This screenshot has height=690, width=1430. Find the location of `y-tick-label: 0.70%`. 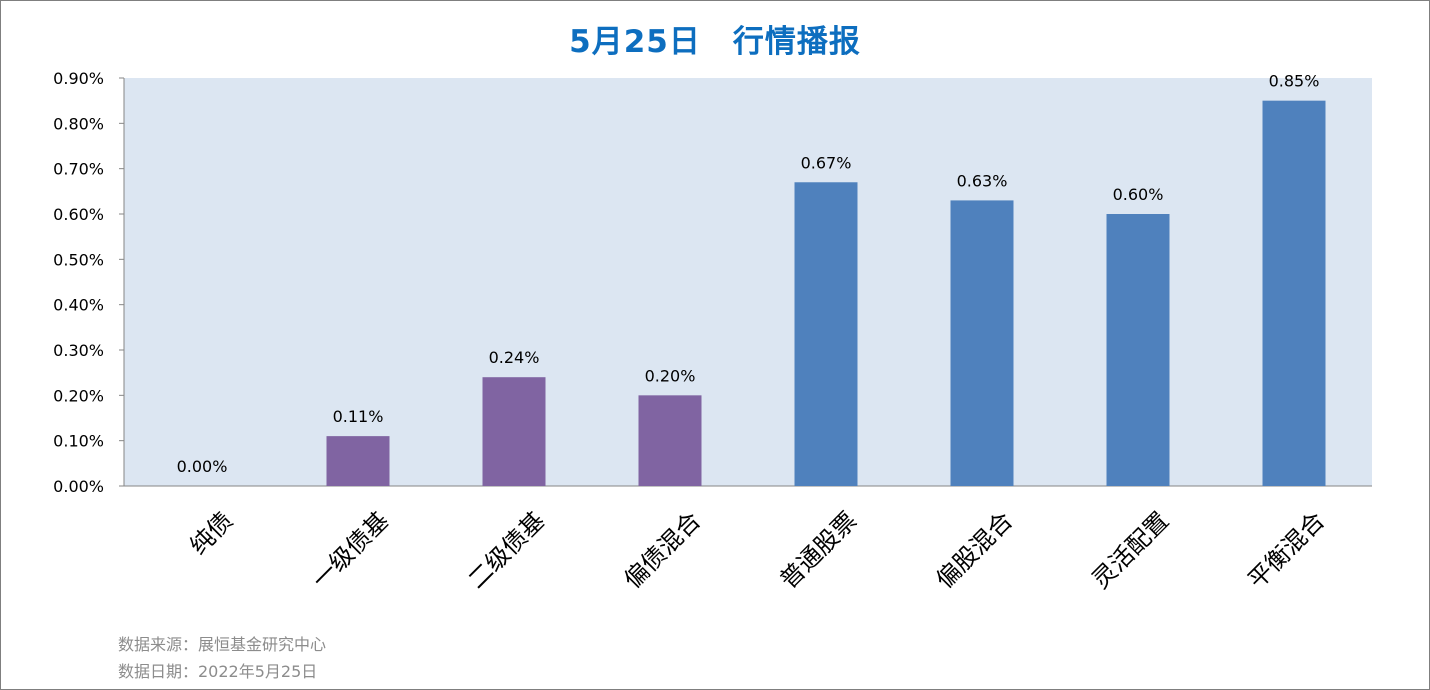

y-tick-label: 0.70% is located at coordinates (78, 169).